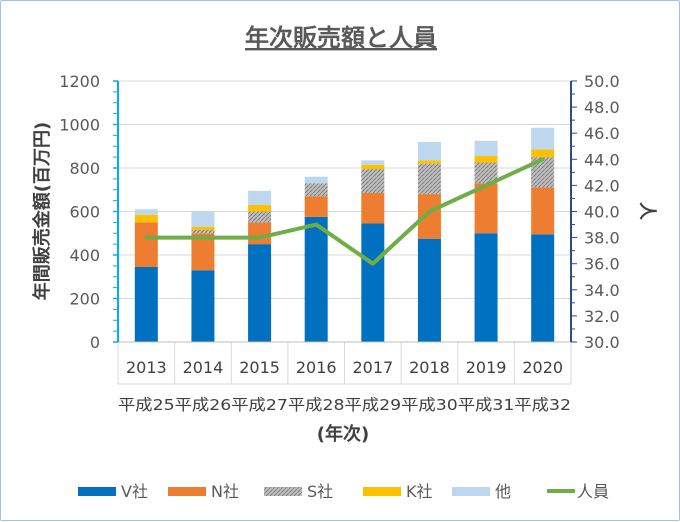 The width and height of the screenshot is (680, 522). Describe the element at coordinates (259, 367) in the screenshot. I see `x-tick-label: 2015` at that location.